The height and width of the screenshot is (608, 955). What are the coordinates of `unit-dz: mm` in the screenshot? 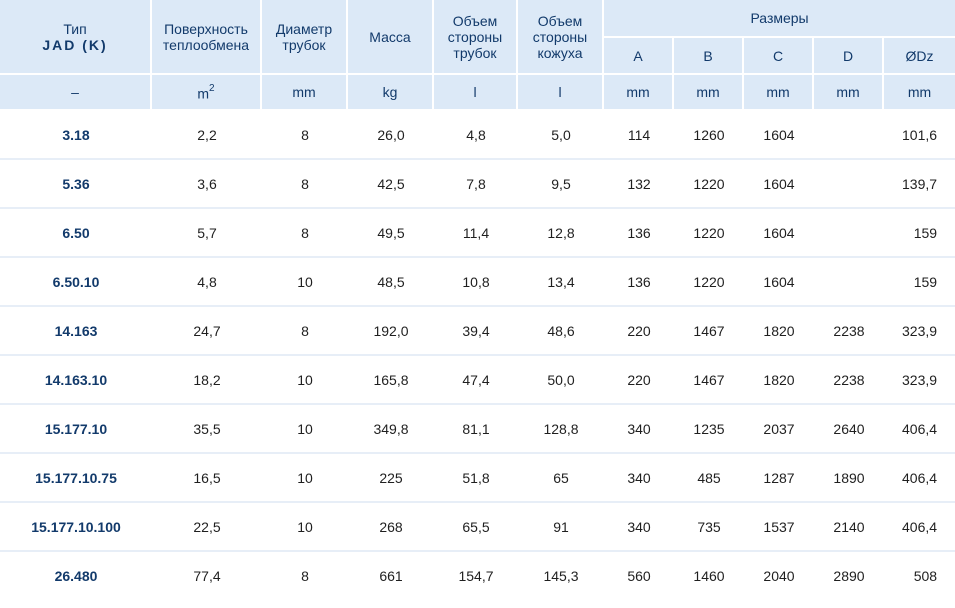 It's located at (919, 93).